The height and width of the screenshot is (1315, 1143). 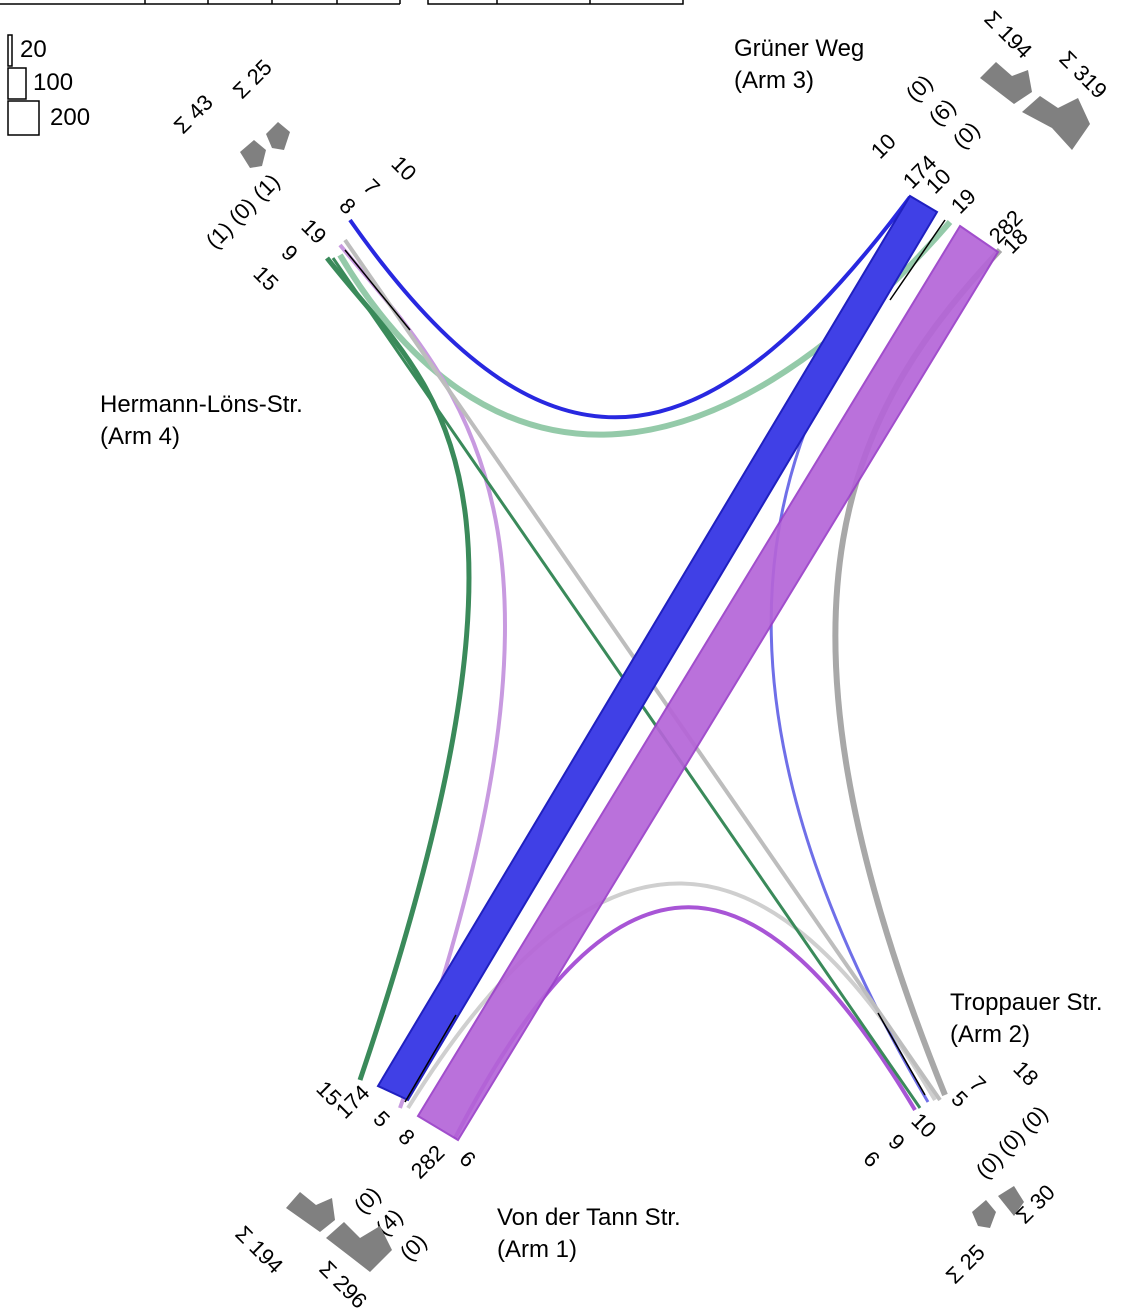 I want to click on arm1-pedestrian-count: (0), so click(x=413, y=1247).